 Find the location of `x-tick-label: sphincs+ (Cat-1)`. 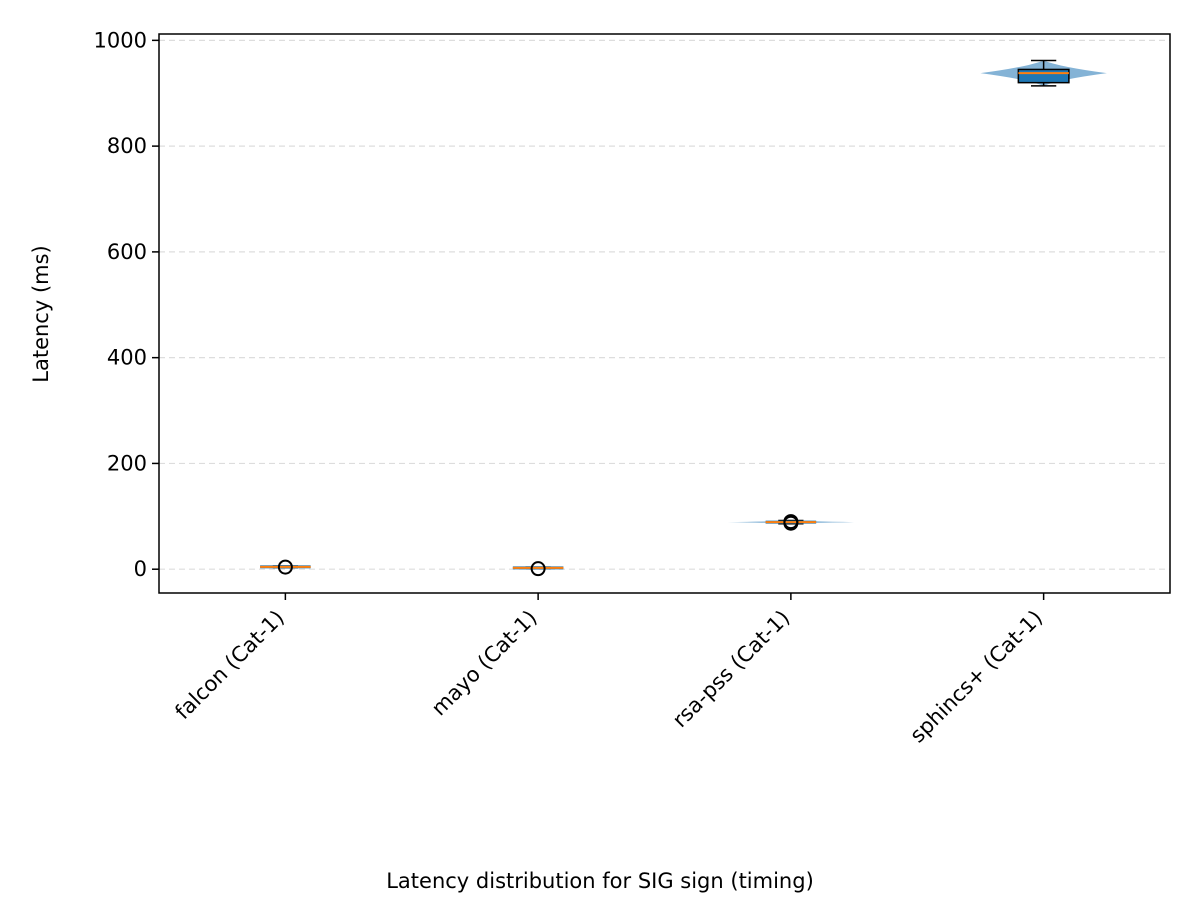

x-tick-label: sphincs+ (Cat-1) is located at coordinates (976, 677).